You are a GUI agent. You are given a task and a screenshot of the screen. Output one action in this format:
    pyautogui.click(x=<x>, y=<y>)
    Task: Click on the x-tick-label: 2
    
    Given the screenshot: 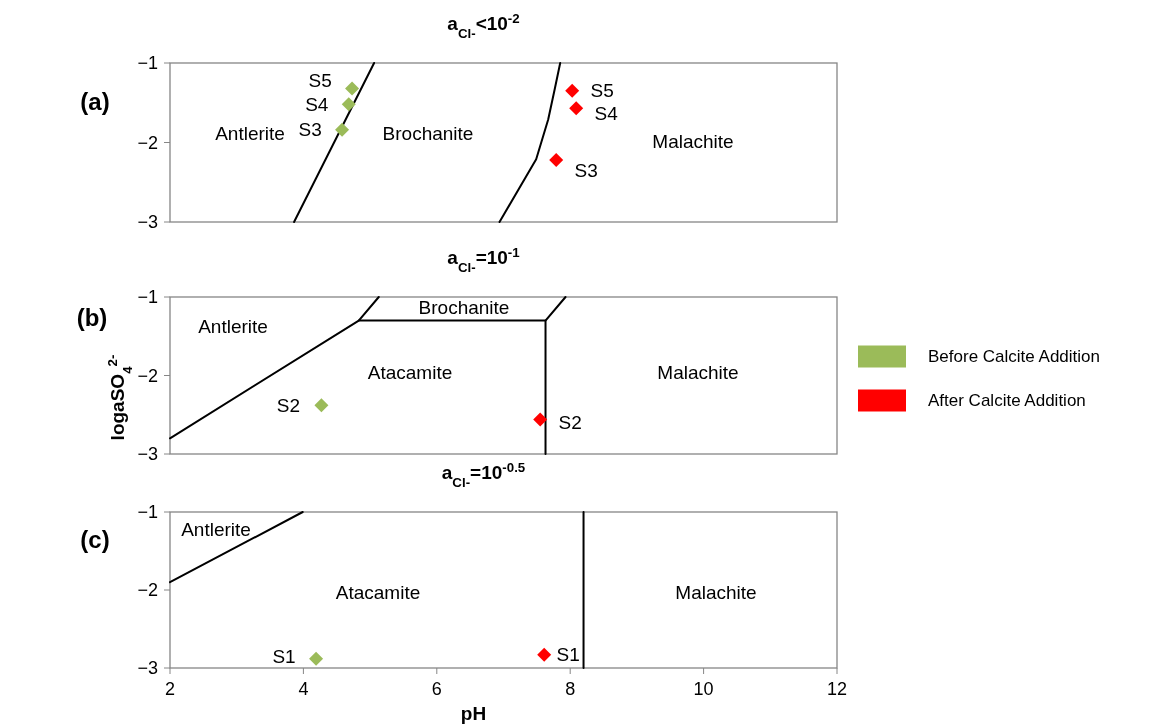 What is the action you would take?
    pyautogui.click(x=170, y=689)
    